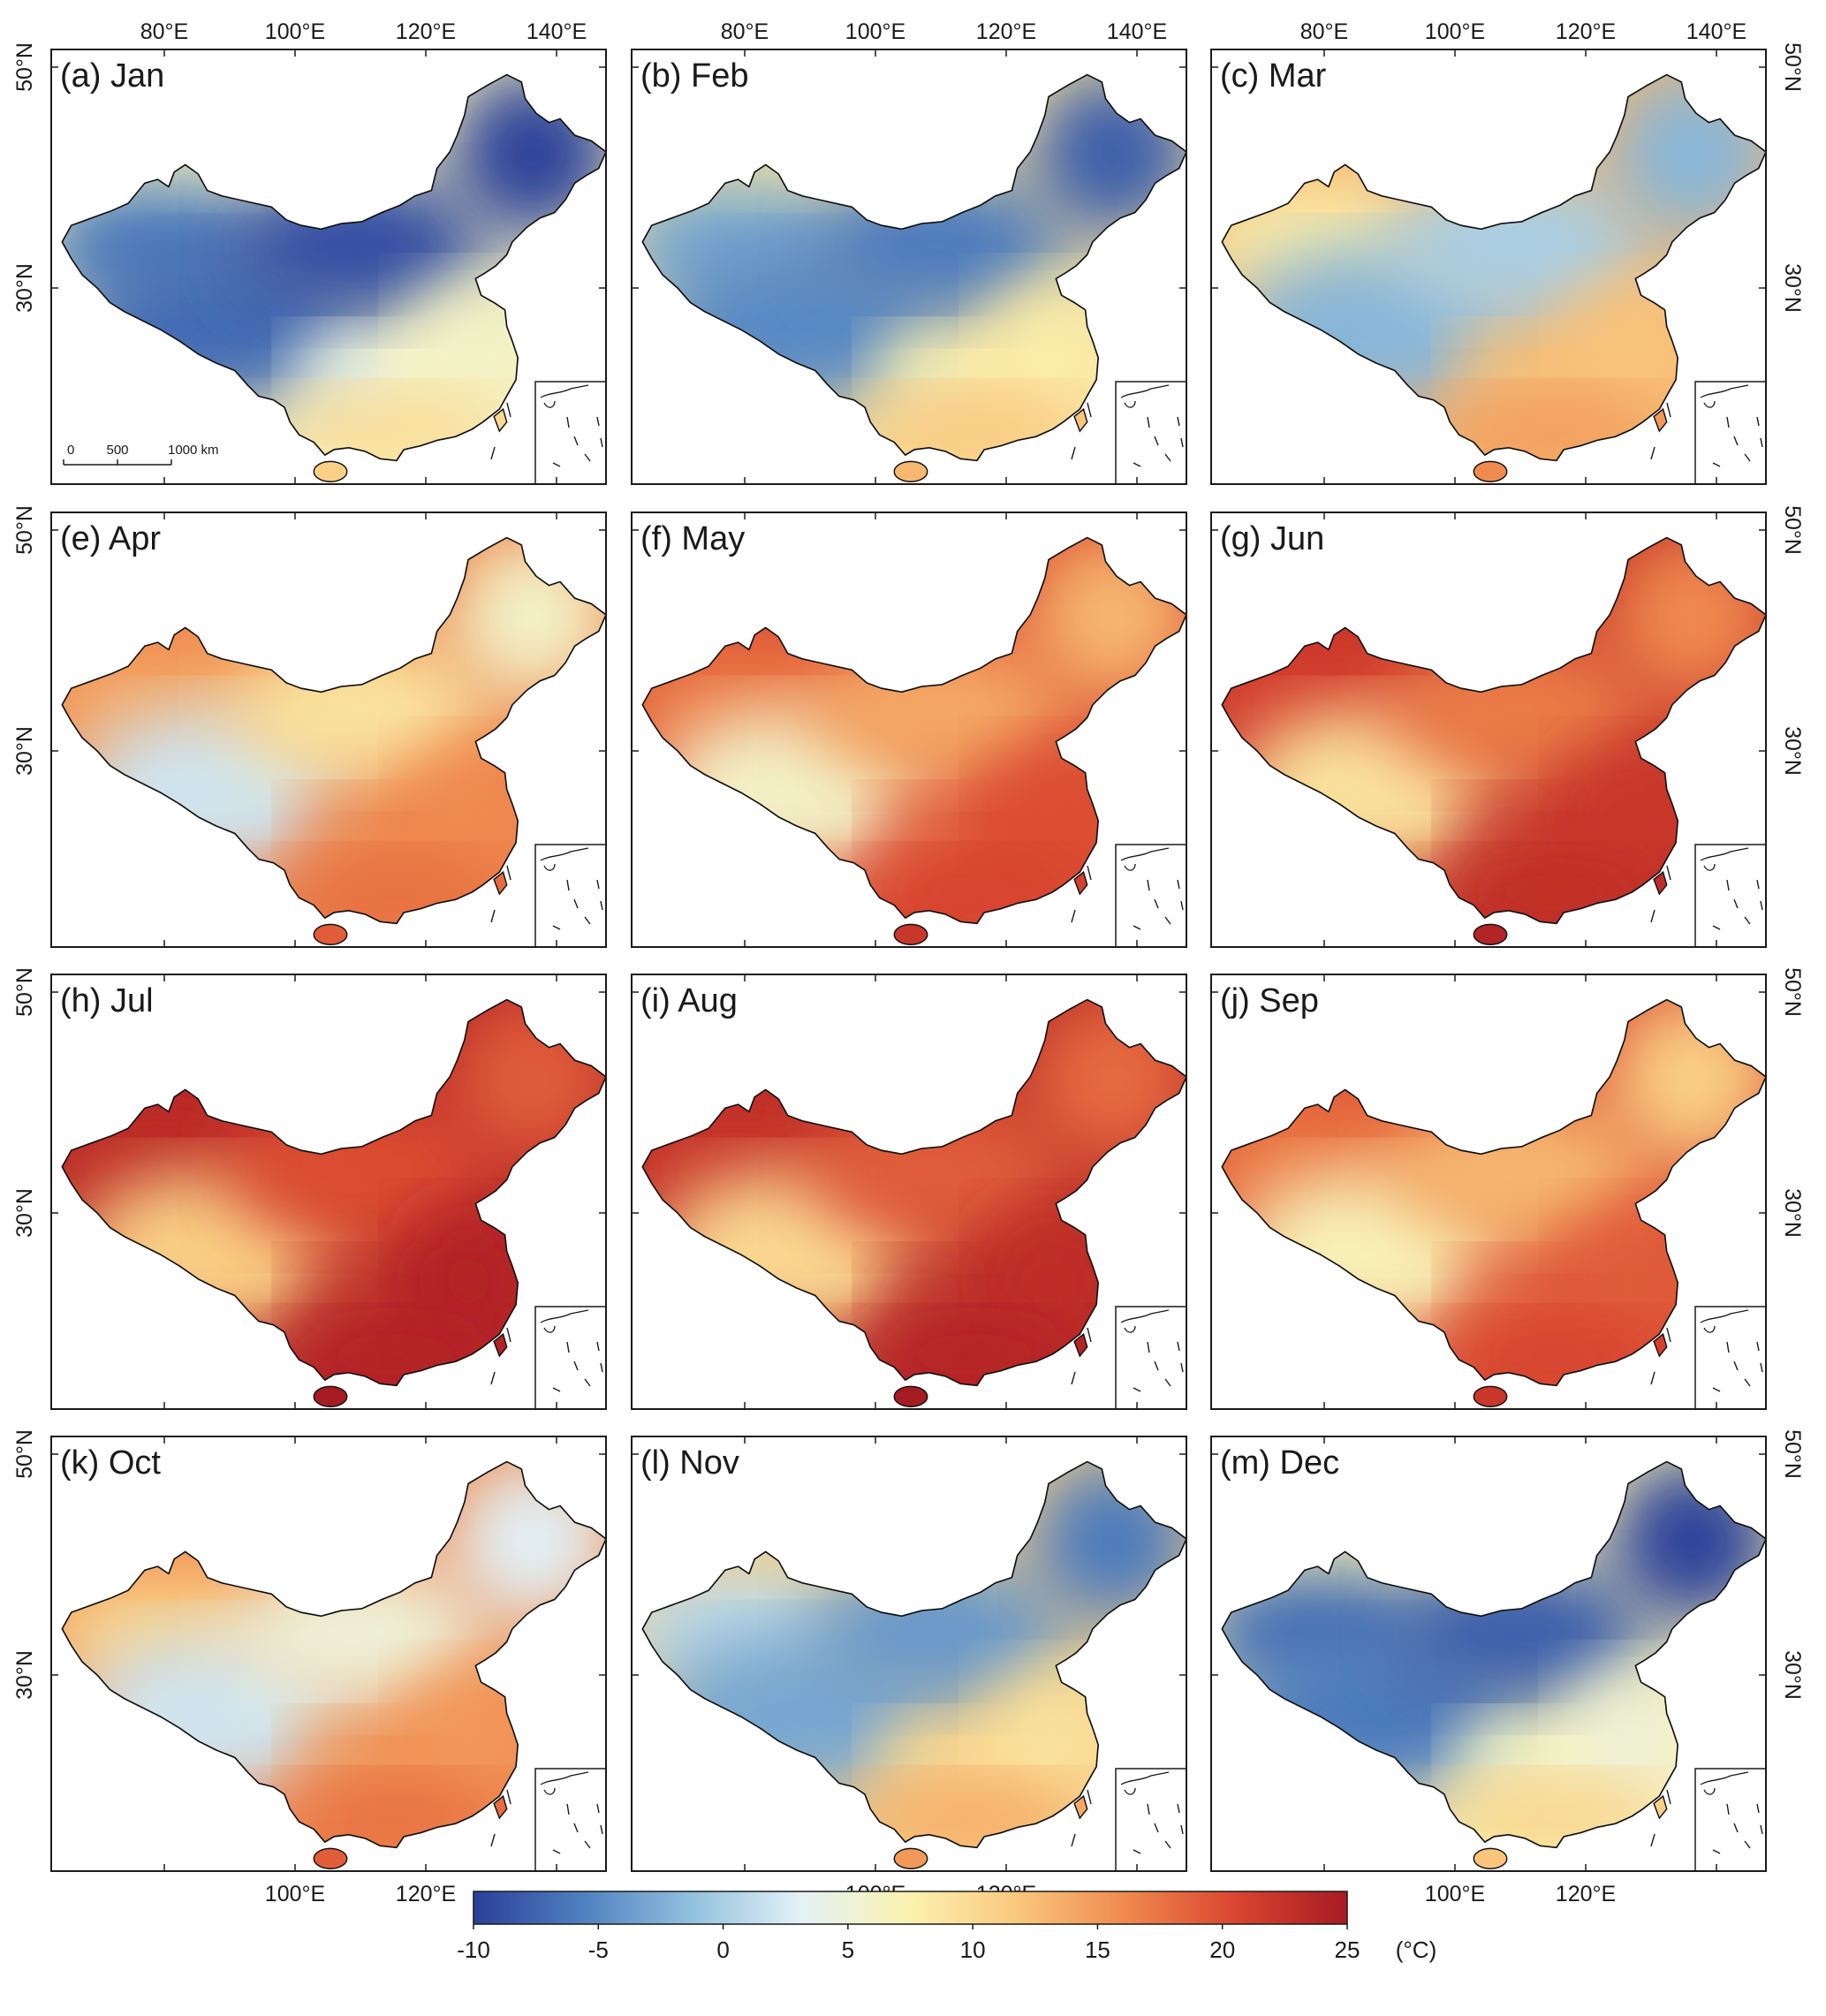  Describe the element at coordinates (1347, 1949) in the screenshot. I see `colorbar-tick-label: 25` at that location.